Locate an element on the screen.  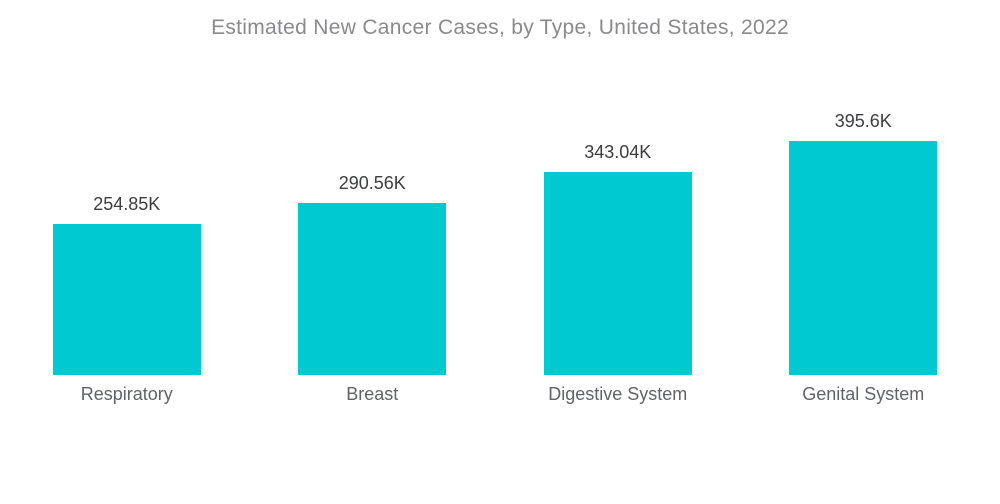
category-label: Genital System is located at coordinates (863, 394).